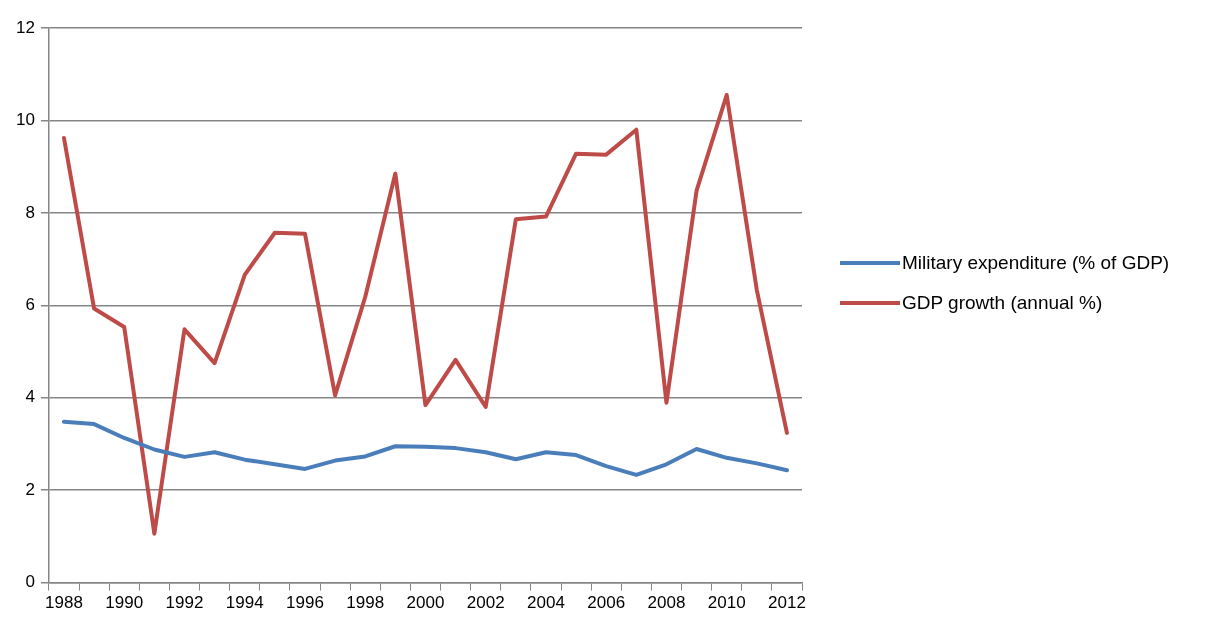 This screenshot has width=1218, height=627. What do you see at coordinates (30, 582) in the screenshot?
I see `y-tick-label: 0` at bounding box center [30, 582].